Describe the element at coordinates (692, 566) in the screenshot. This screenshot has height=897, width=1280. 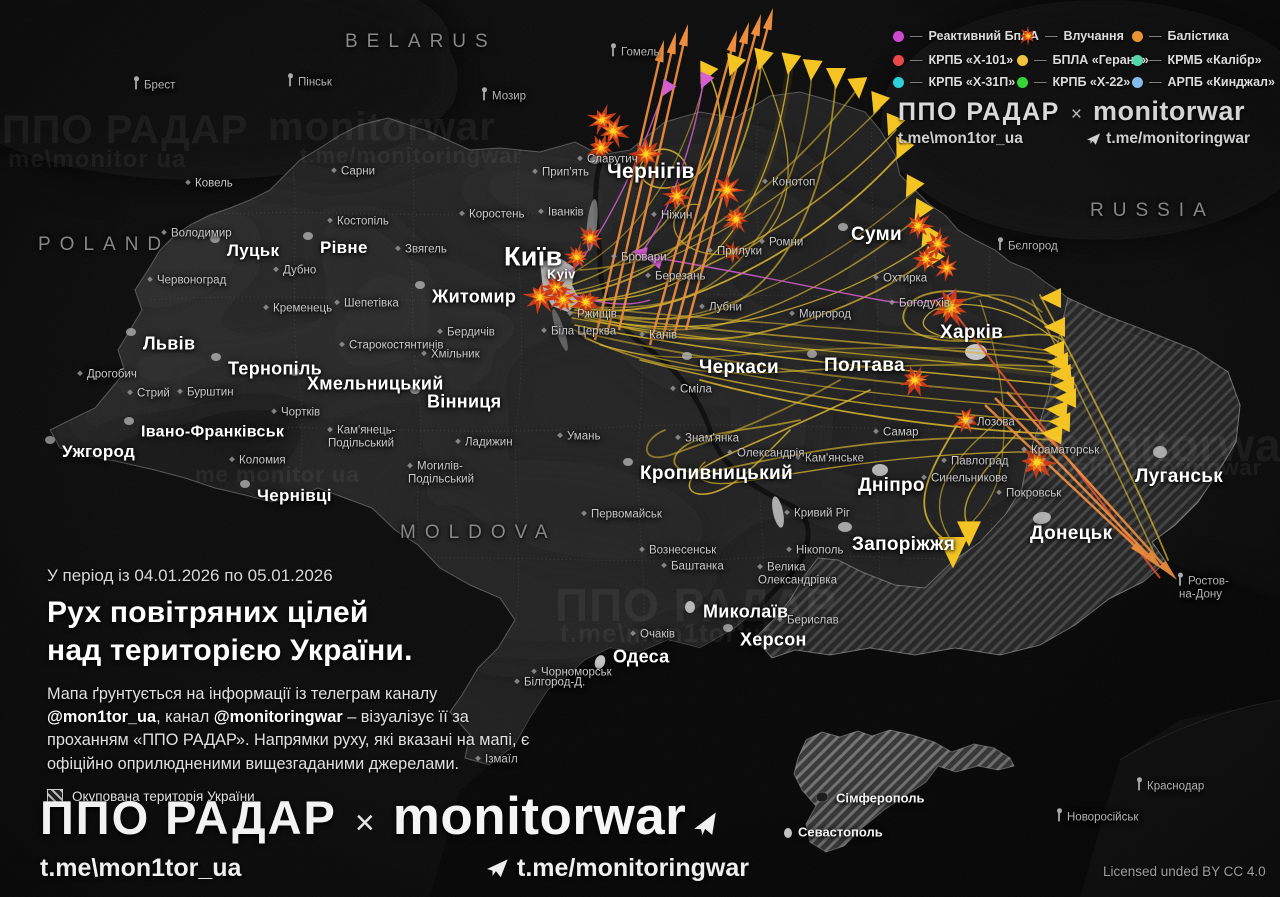
I see `city-label: Баштанка` at that location.